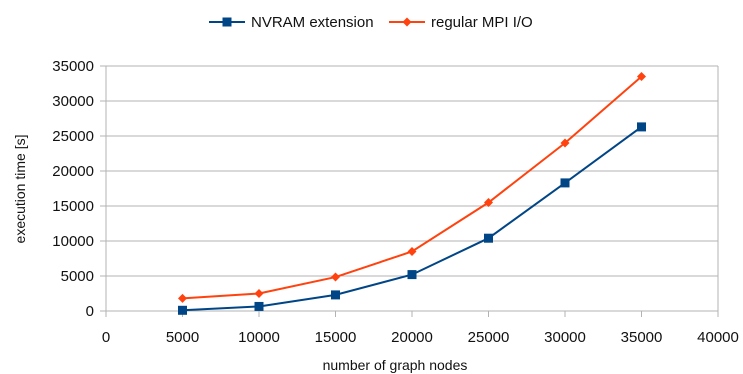 This screenshot has height=374, width=743. What do you see at coordinates (565, 337) in the screenshot?
I see `x-tick-label: 30000` at bounding box center [565, 337].